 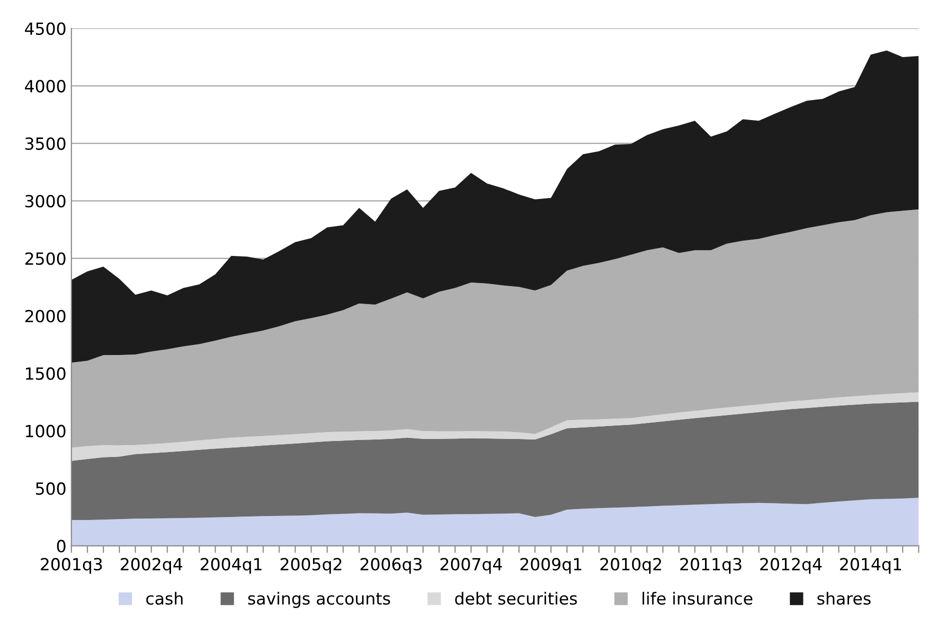 I want to click on x-tick-label: 2010q2, so click(x=631, y=566).